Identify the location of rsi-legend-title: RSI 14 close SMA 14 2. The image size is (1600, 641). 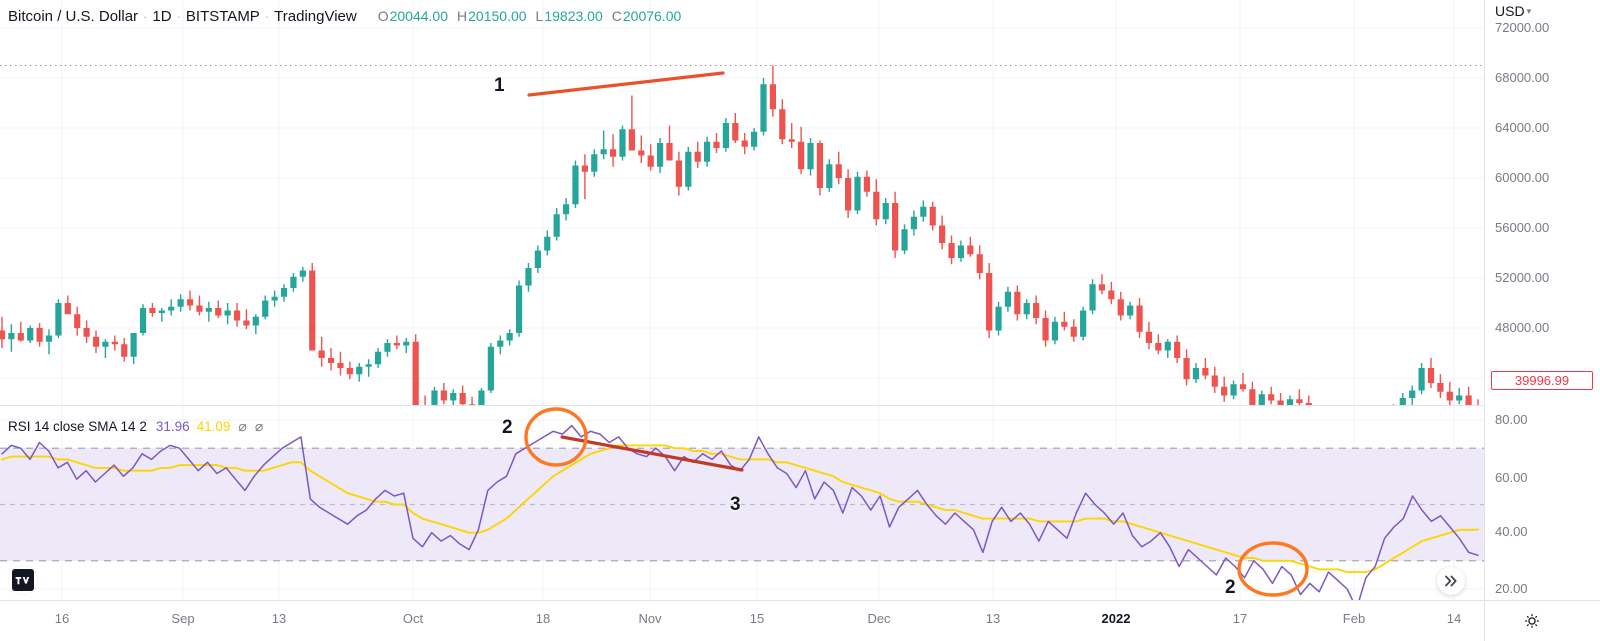
(77, 426).